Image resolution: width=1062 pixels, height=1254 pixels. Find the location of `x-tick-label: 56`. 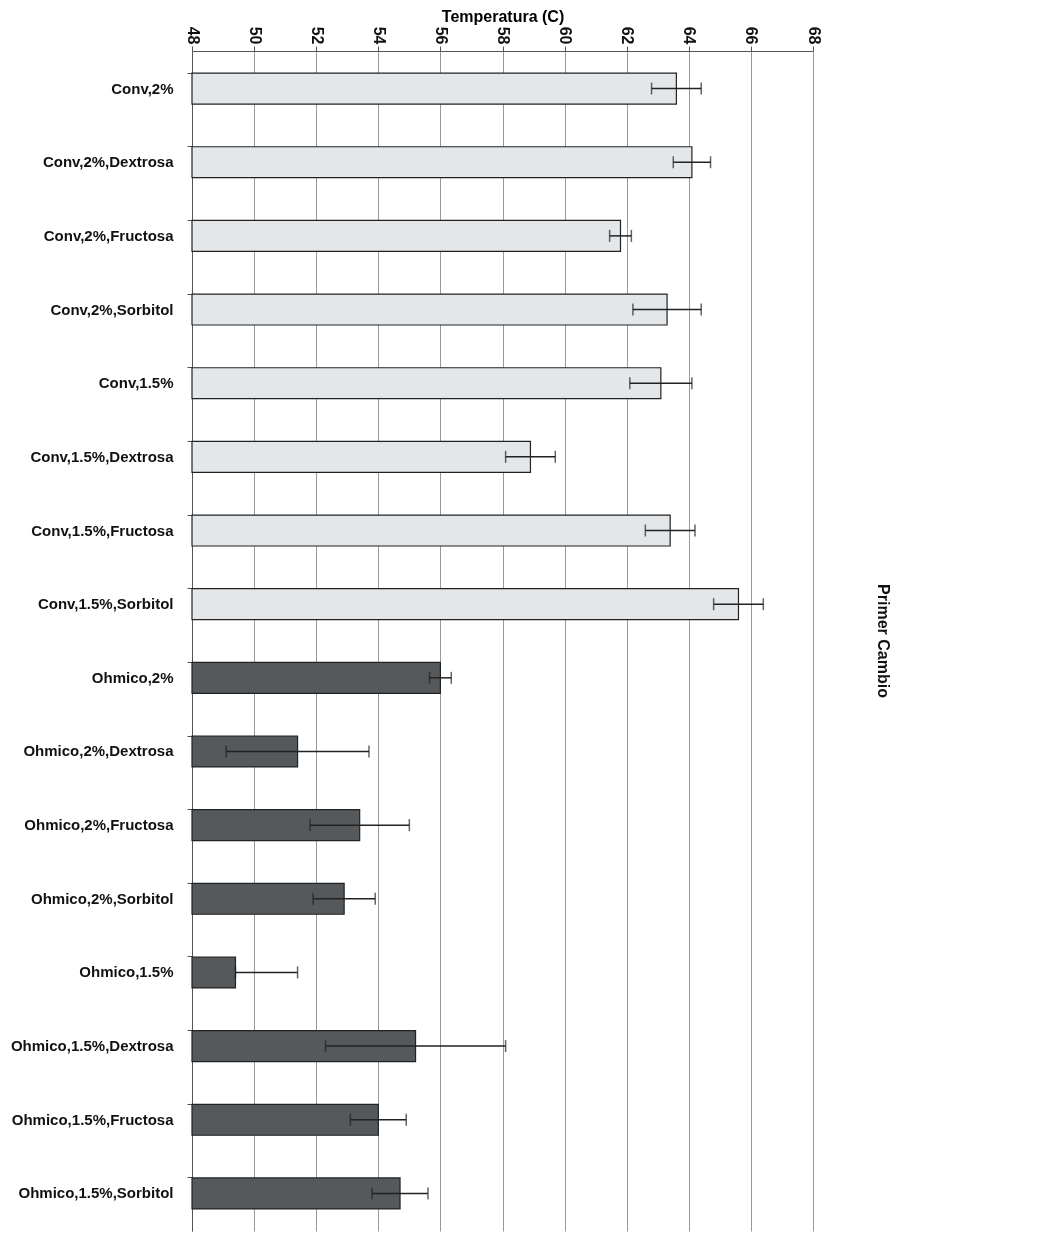

x-tick-label: 56 is located at coordinates (441, 35).